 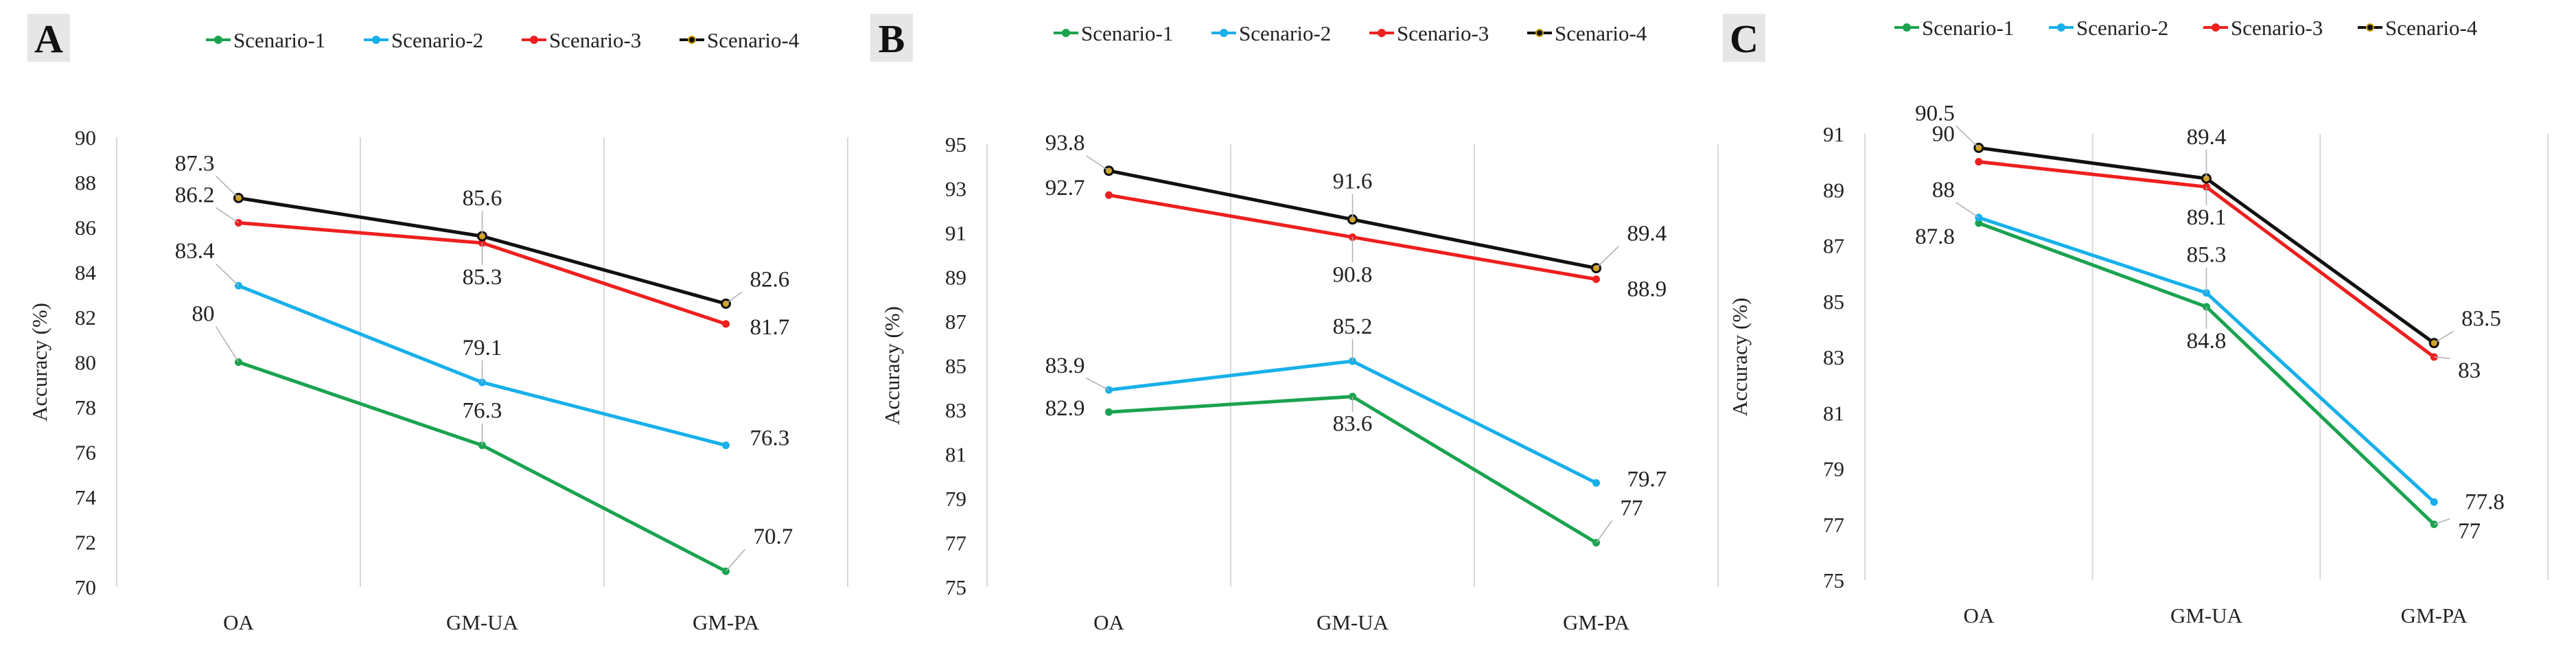 I want to click on y-tick-label: 79, so click(x=1833, y=469).